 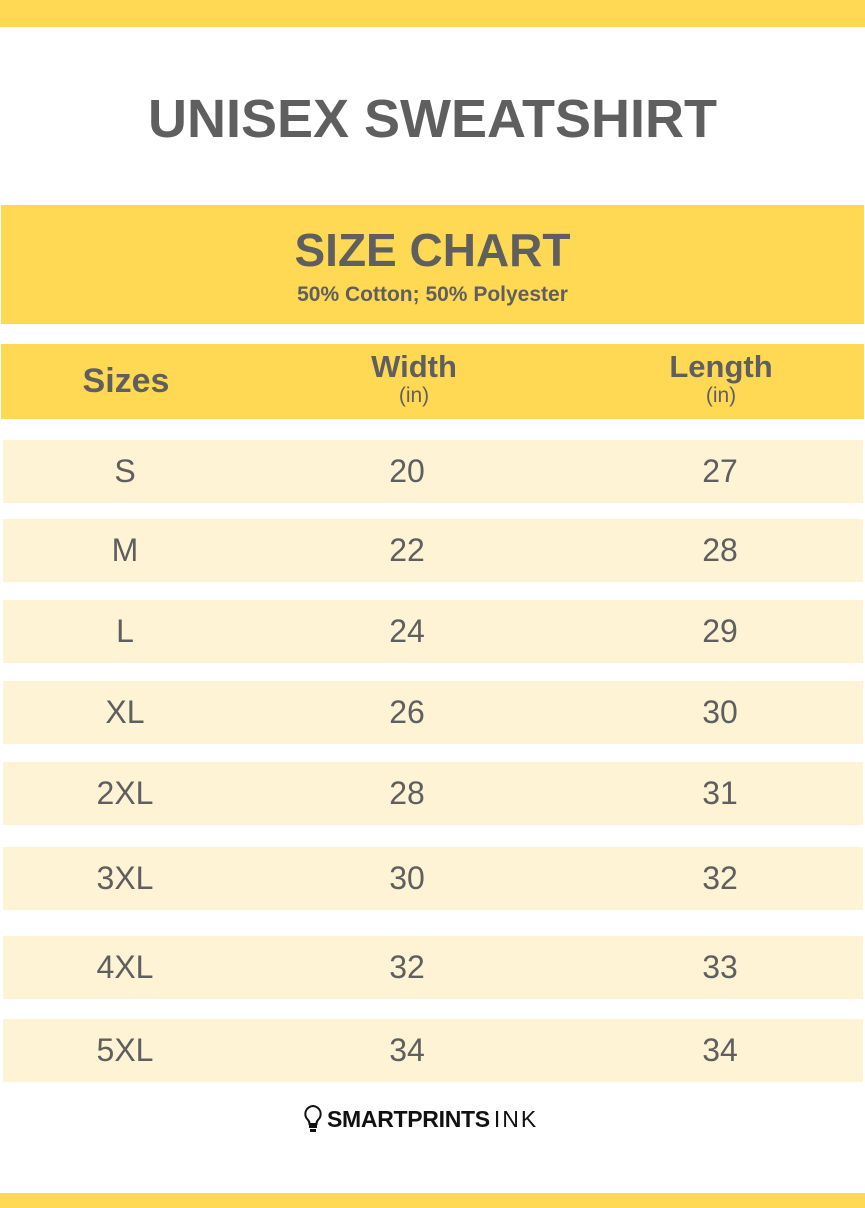 What do you see at coordinates (433, 712) in the screenshot?
I see `table-row: XL 26 30` at bounding box center [433, 712].